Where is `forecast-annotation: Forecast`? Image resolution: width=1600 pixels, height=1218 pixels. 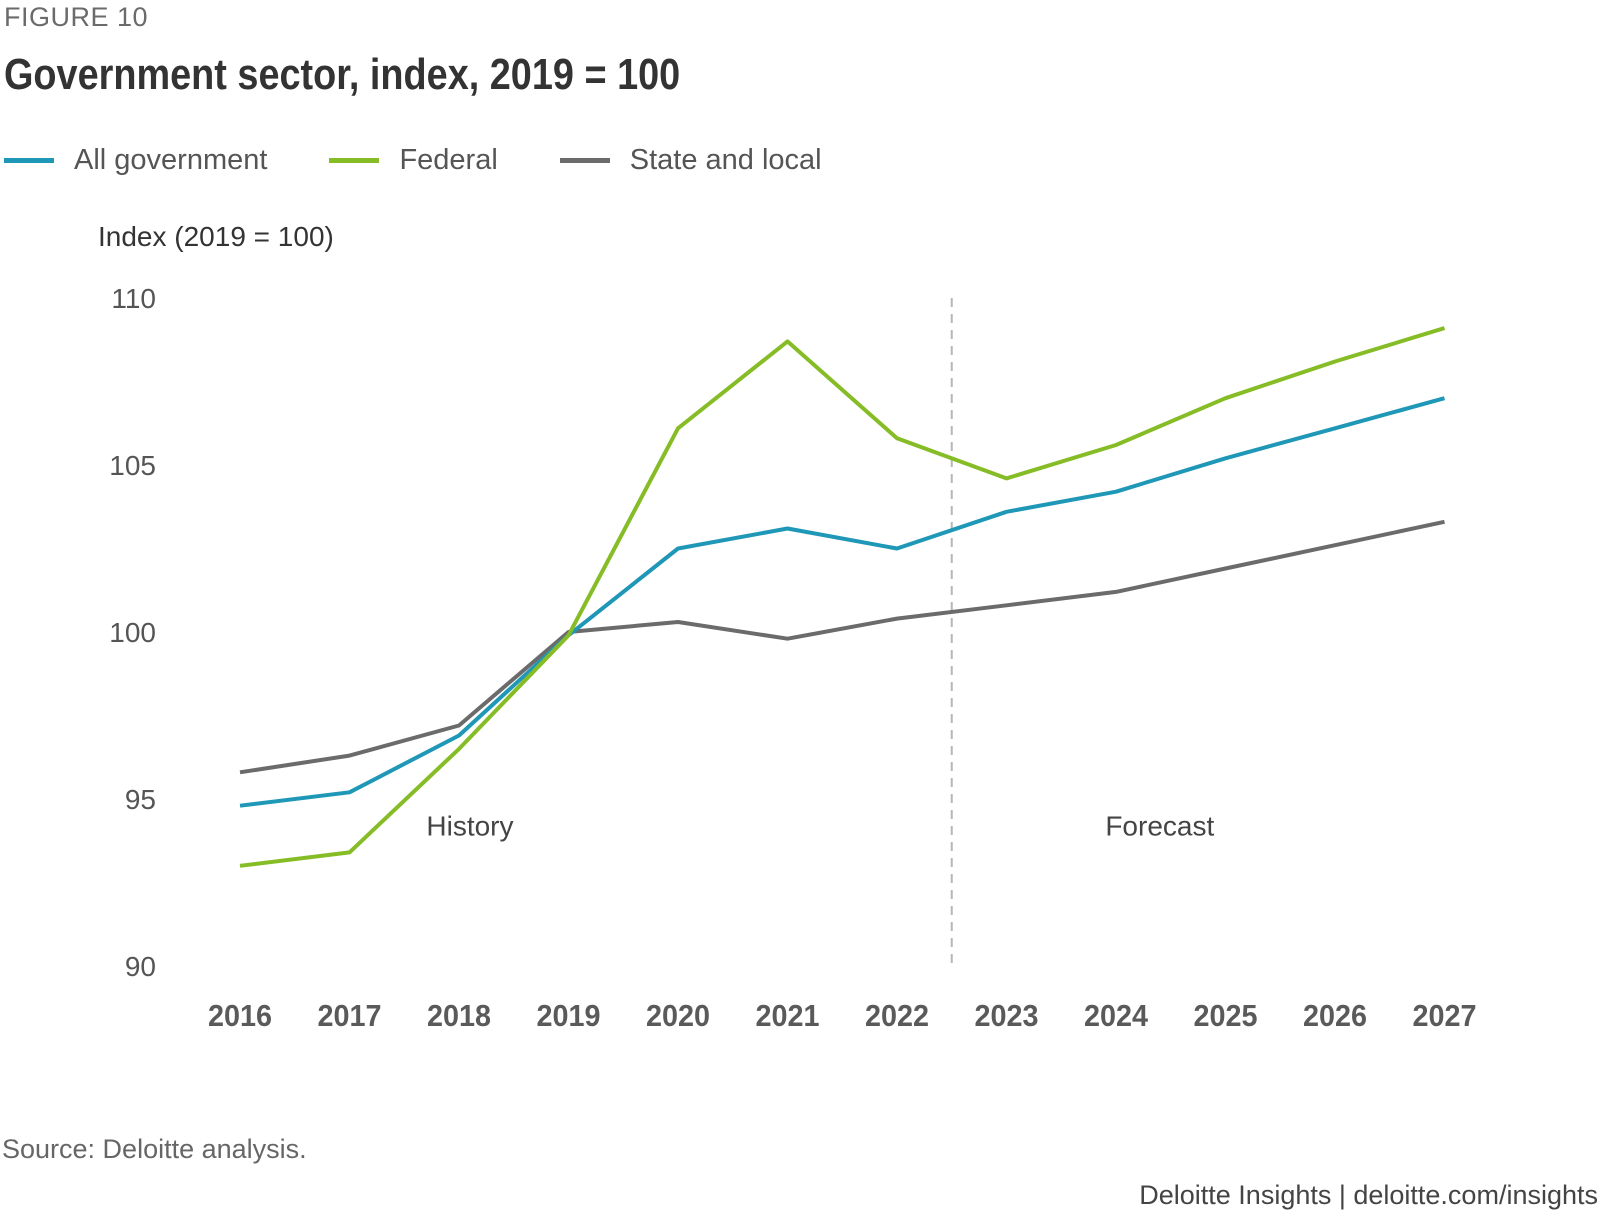
forecast-annotation: Forecast is located at coordinates (1159, 826).